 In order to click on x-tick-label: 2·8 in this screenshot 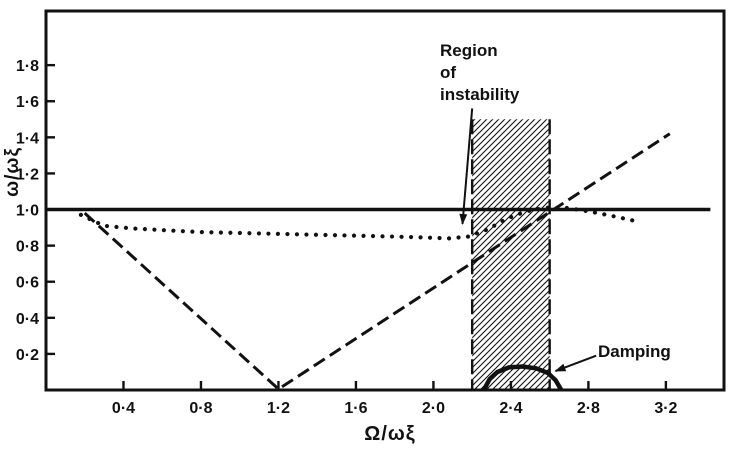, I will do `click(588, 408)`.